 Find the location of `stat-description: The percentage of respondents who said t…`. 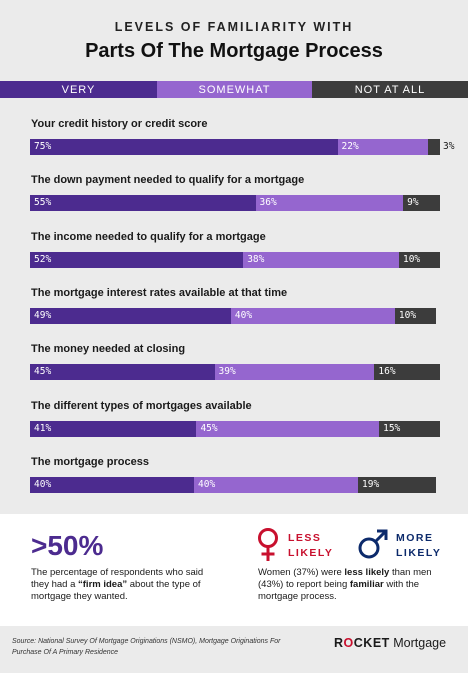

stat-description: The percentage of respondents who said t… is located at coordinates (126, 585).